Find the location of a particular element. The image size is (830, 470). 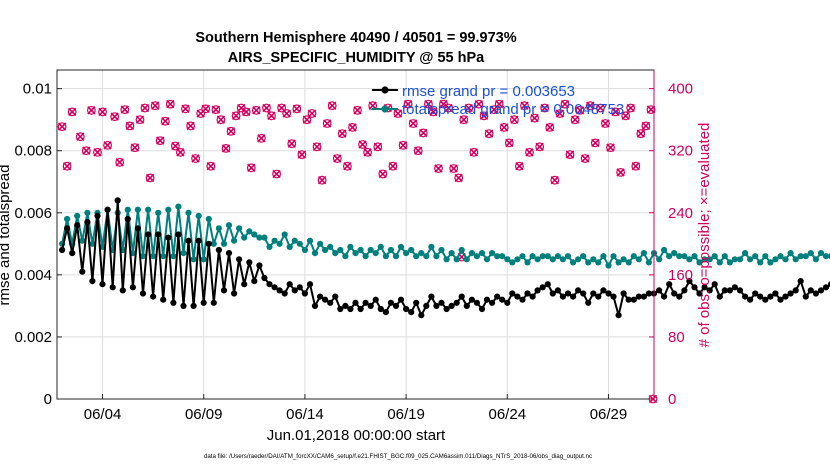

x-tick-label: 06/24 is located at coordinates (508, 414).